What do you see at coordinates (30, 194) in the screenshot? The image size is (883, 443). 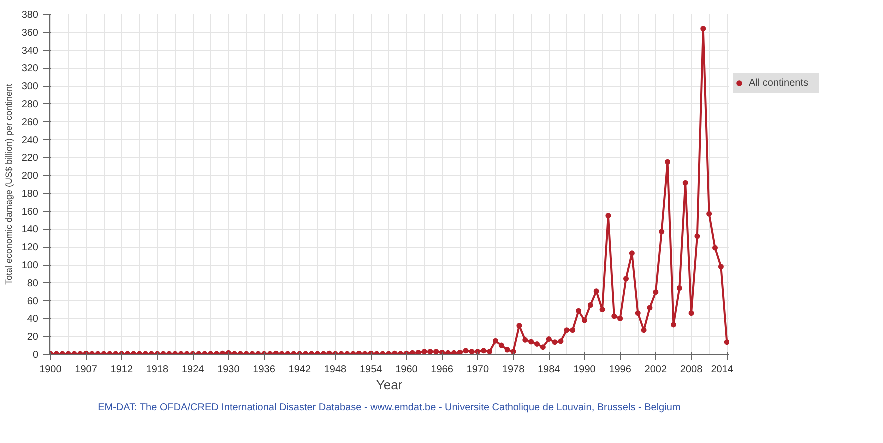 I see `y-tick-label: 180` at bounding box center [30, 194].